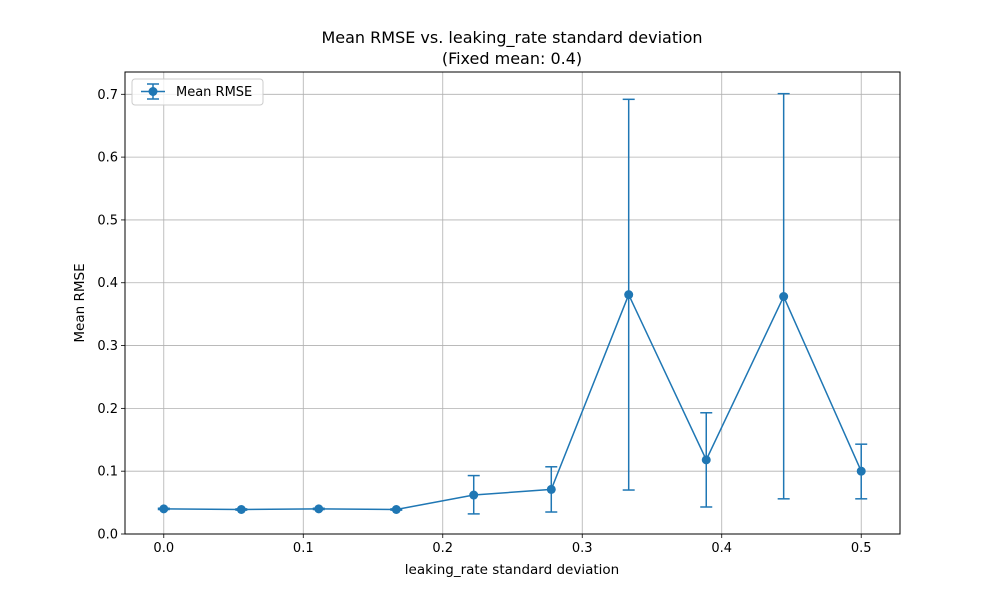 This screenshot has width=1000, height=604. Describe the element at coordinates (153, 91) in the screenshot. I see `legend-point-marker` at that location.